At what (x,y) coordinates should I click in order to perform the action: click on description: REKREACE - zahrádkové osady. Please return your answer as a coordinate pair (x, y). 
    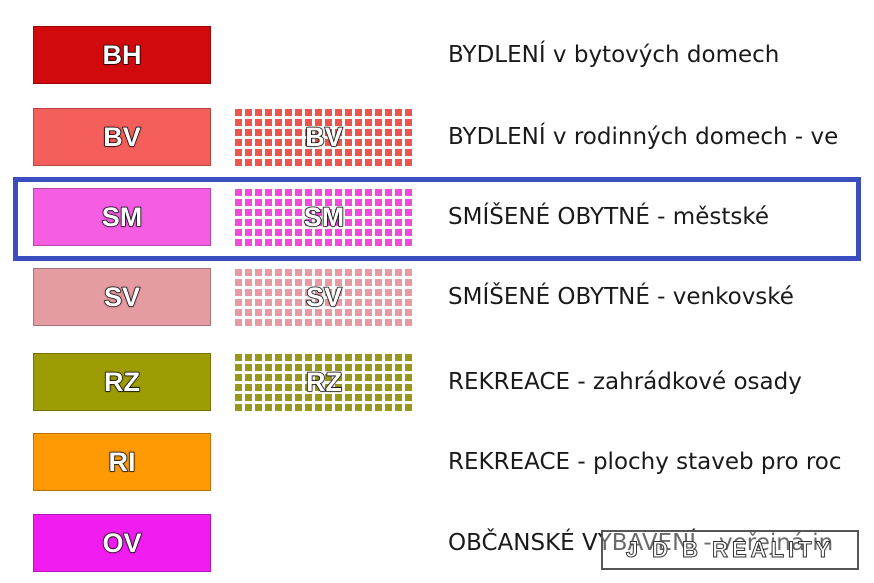
    Looking at the image, I should click on (625, 382).